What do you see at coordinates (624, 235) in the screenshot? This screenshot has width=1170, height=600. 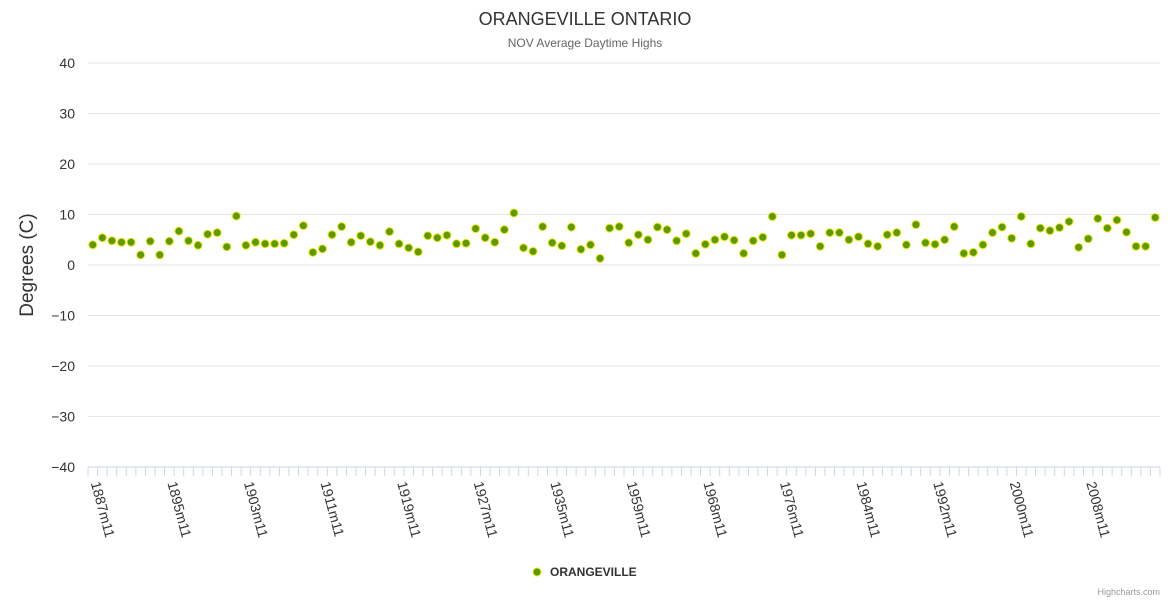 I see `series-orangeville` at bounding box center [624, 235].